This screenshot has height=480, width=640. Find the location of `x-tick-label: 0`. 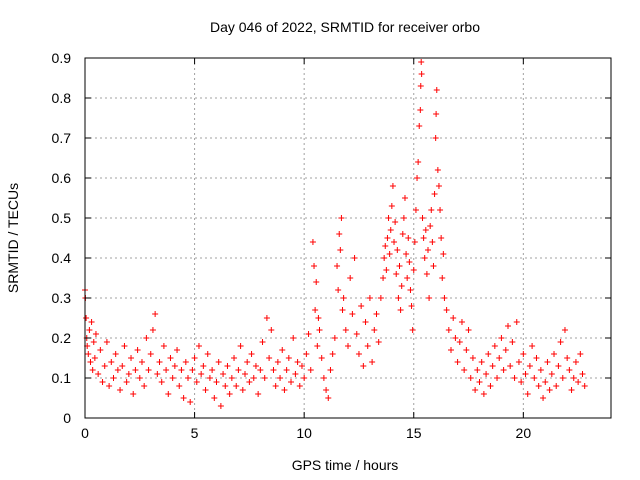

x-tick-label: 0 is located at coordinates (85, 433).